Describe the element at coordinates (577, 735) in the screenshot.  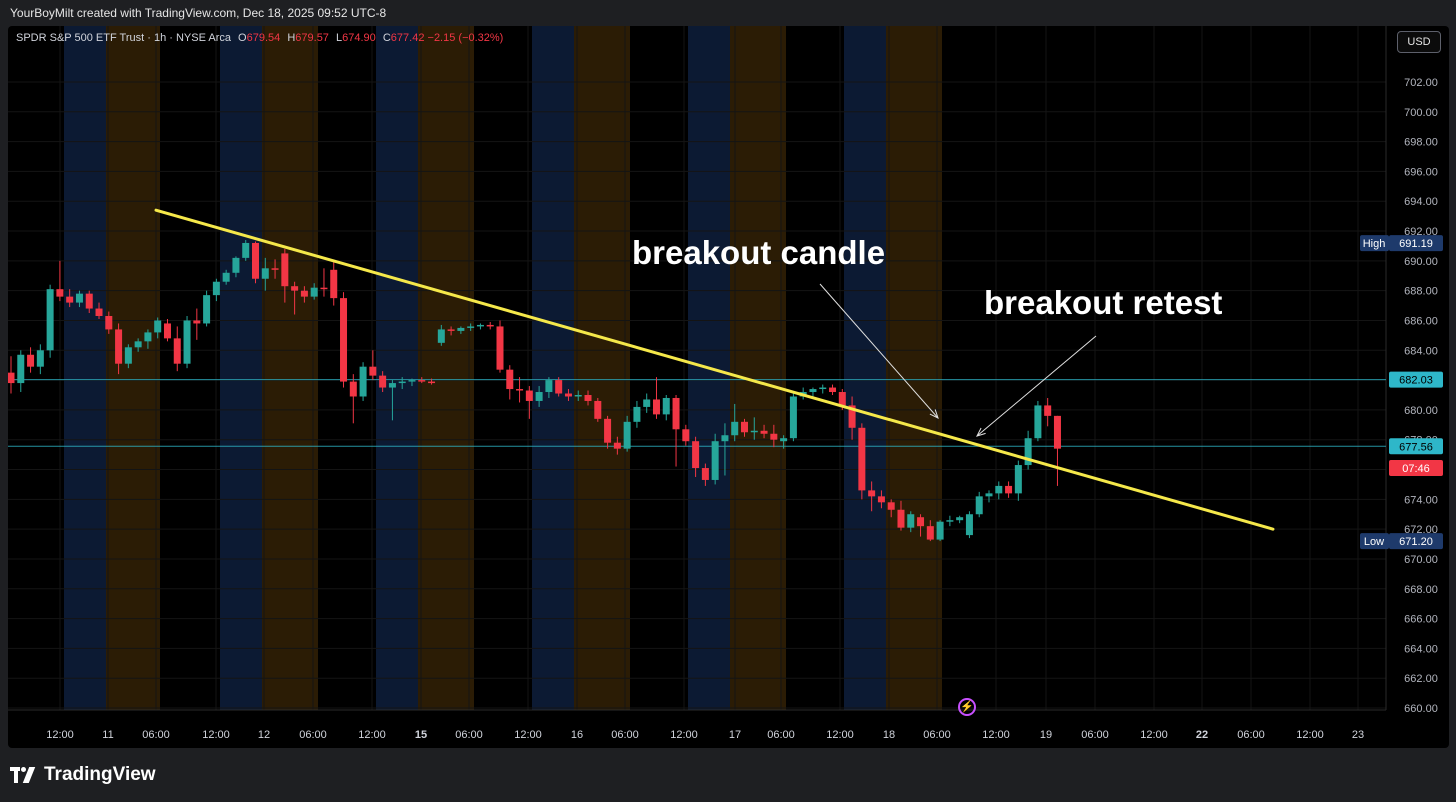
I see `x-tick-label: 16` at that location.